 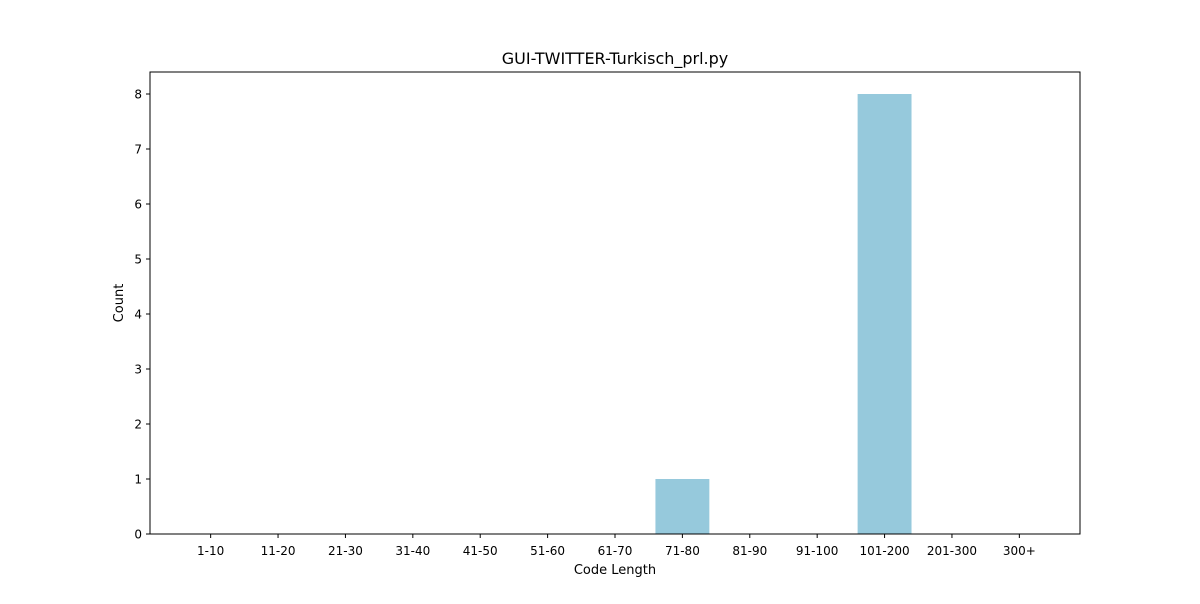 What do you see at coordinates (138, 425) in the screenshot?
I see `y-tick-label: 2` at bounding box center [138, 425].